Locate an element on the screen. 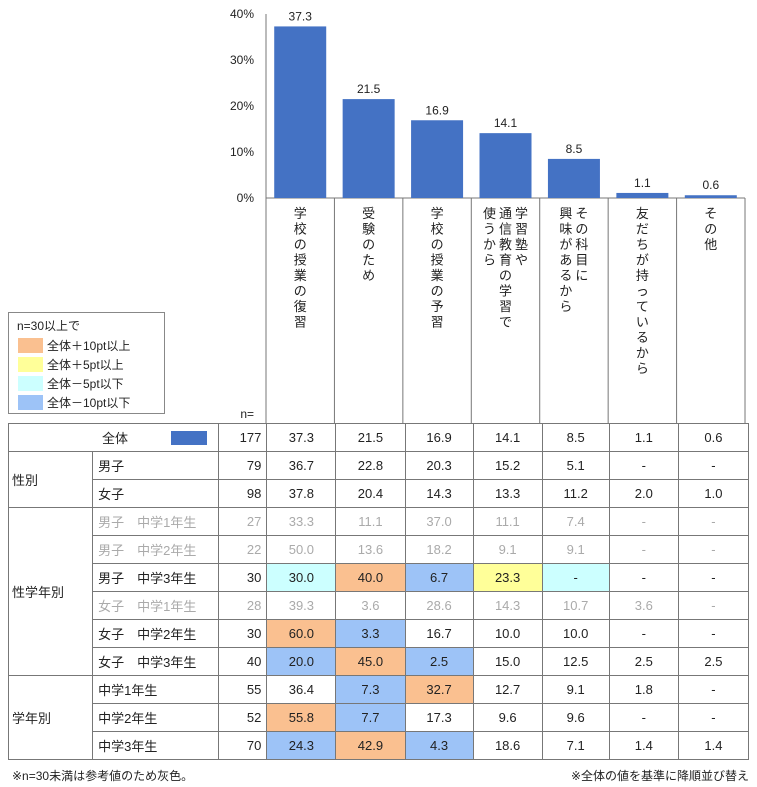  value-cell: 6.7 is located at coordinates (439, 577).